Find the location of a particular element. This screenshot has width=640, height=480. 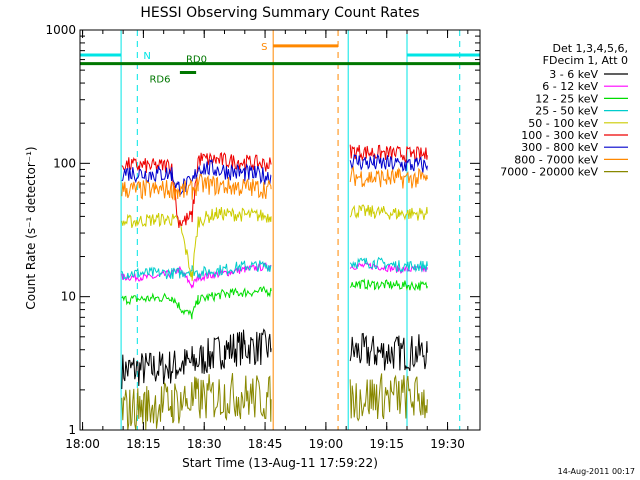

annotation-label-4: S is located at coordinates (264, 47).